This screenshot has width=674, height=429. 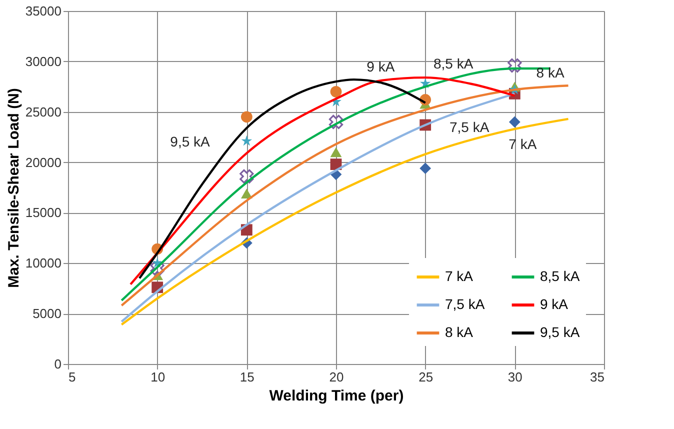 I want to click on y-tick-label: 0, so click(x=58, y=364).